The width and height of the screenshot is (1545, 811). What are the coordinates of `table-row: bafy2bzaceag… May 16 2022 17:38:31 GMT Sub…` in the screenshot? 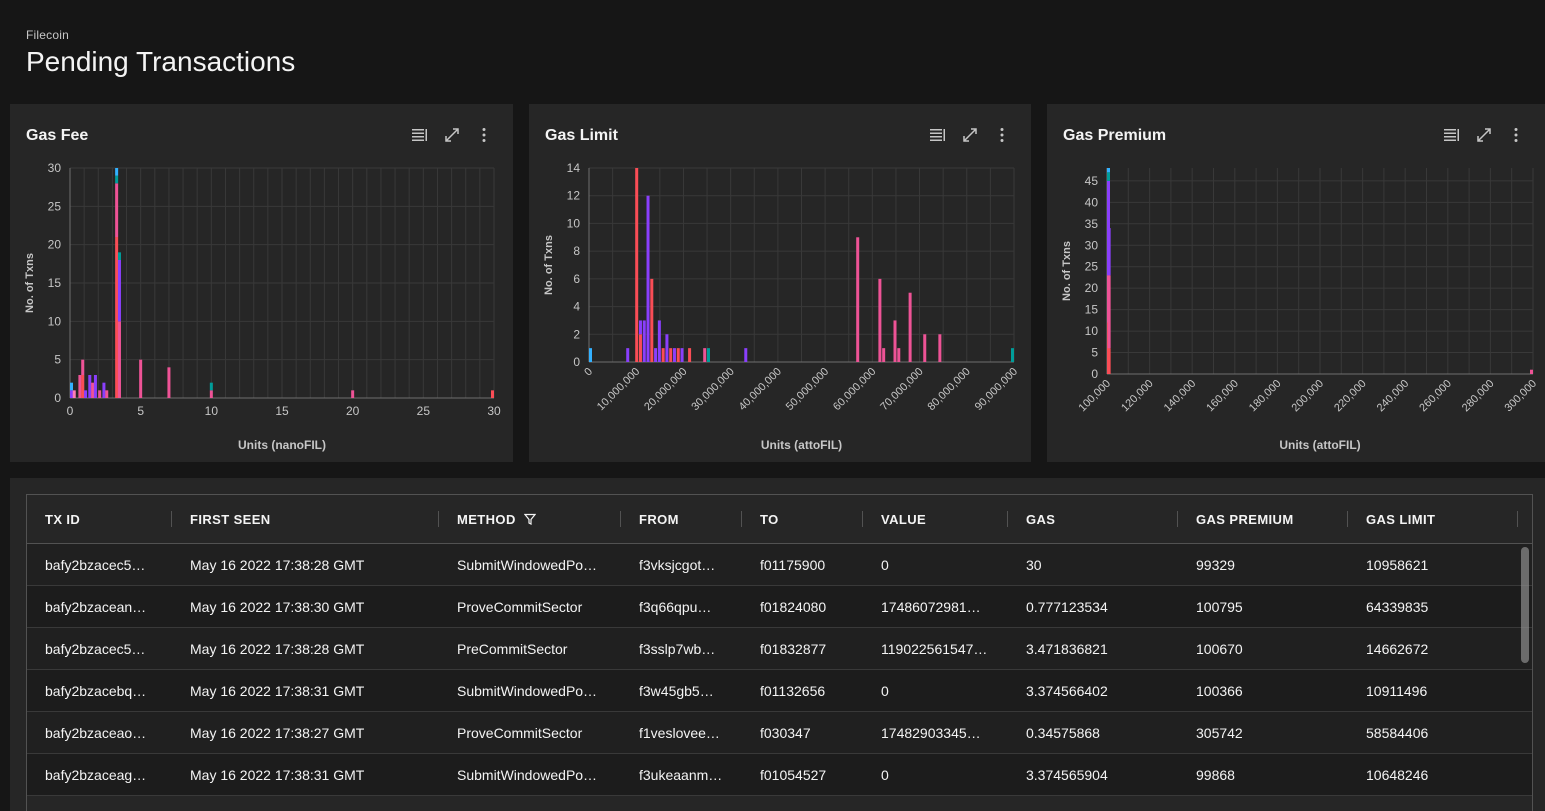 It's located at (779, 775).